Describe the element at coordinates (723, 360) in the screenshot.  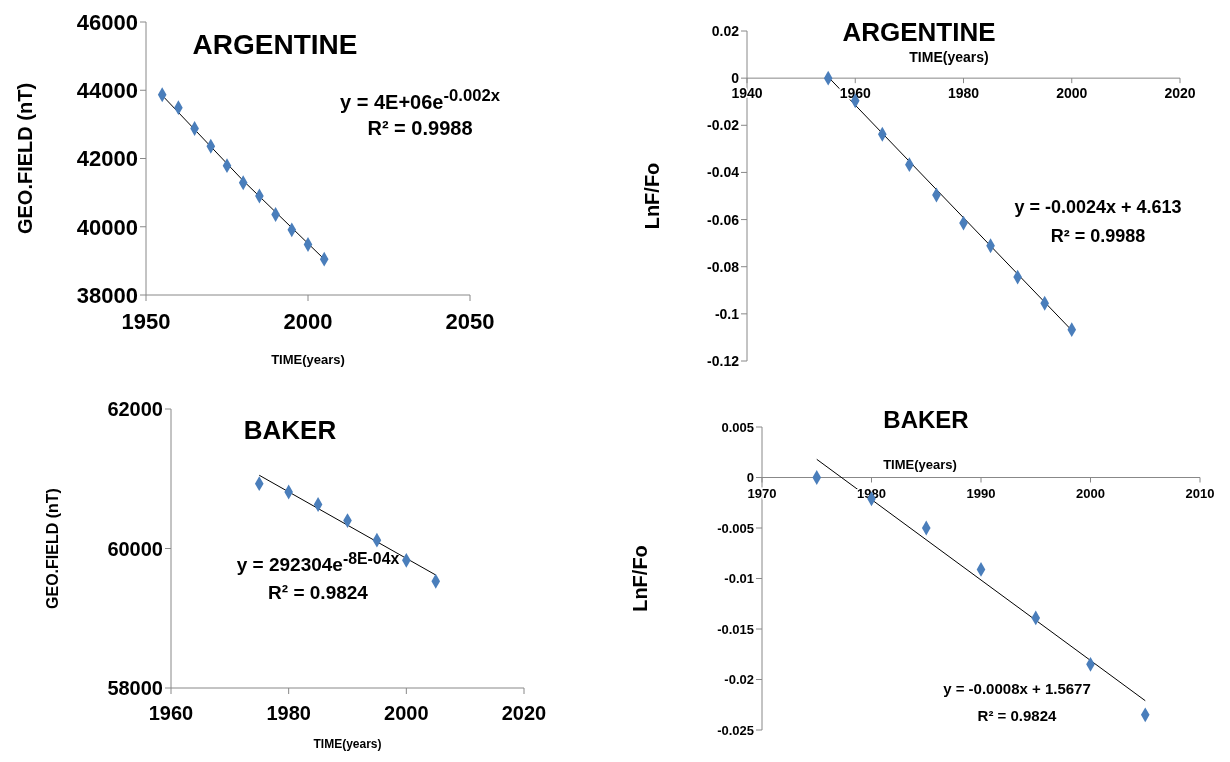
I see `y-tick-label: -0.12` at that location.